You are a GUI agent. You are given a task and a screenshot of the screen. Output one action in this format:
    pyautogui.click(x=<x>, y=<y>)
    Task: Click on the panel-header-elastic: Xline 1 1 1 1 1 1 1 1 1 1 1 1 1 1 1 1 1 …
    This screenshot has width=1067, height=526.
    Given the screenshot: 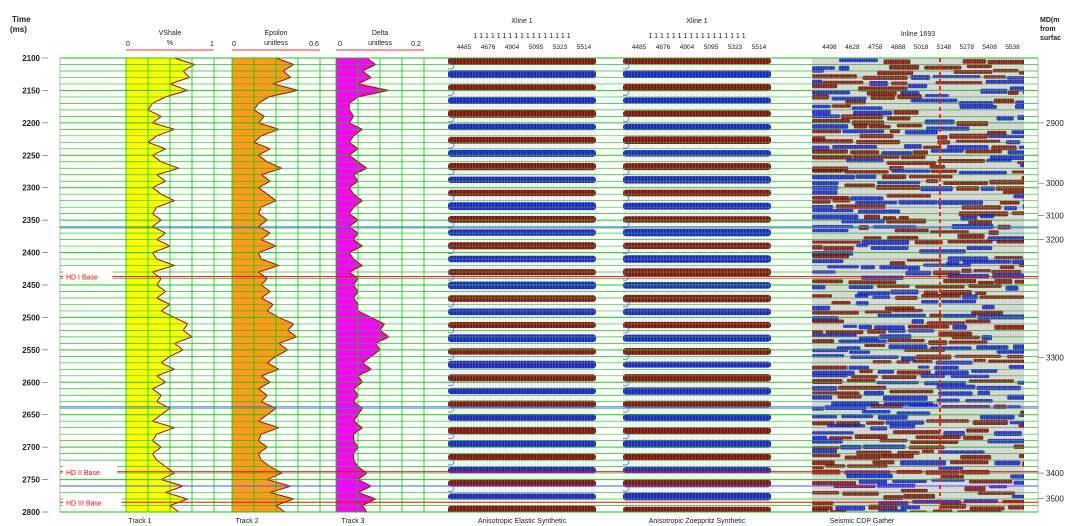 What is the action you would take?
    pyautogui.click(x=524, y=34)
    